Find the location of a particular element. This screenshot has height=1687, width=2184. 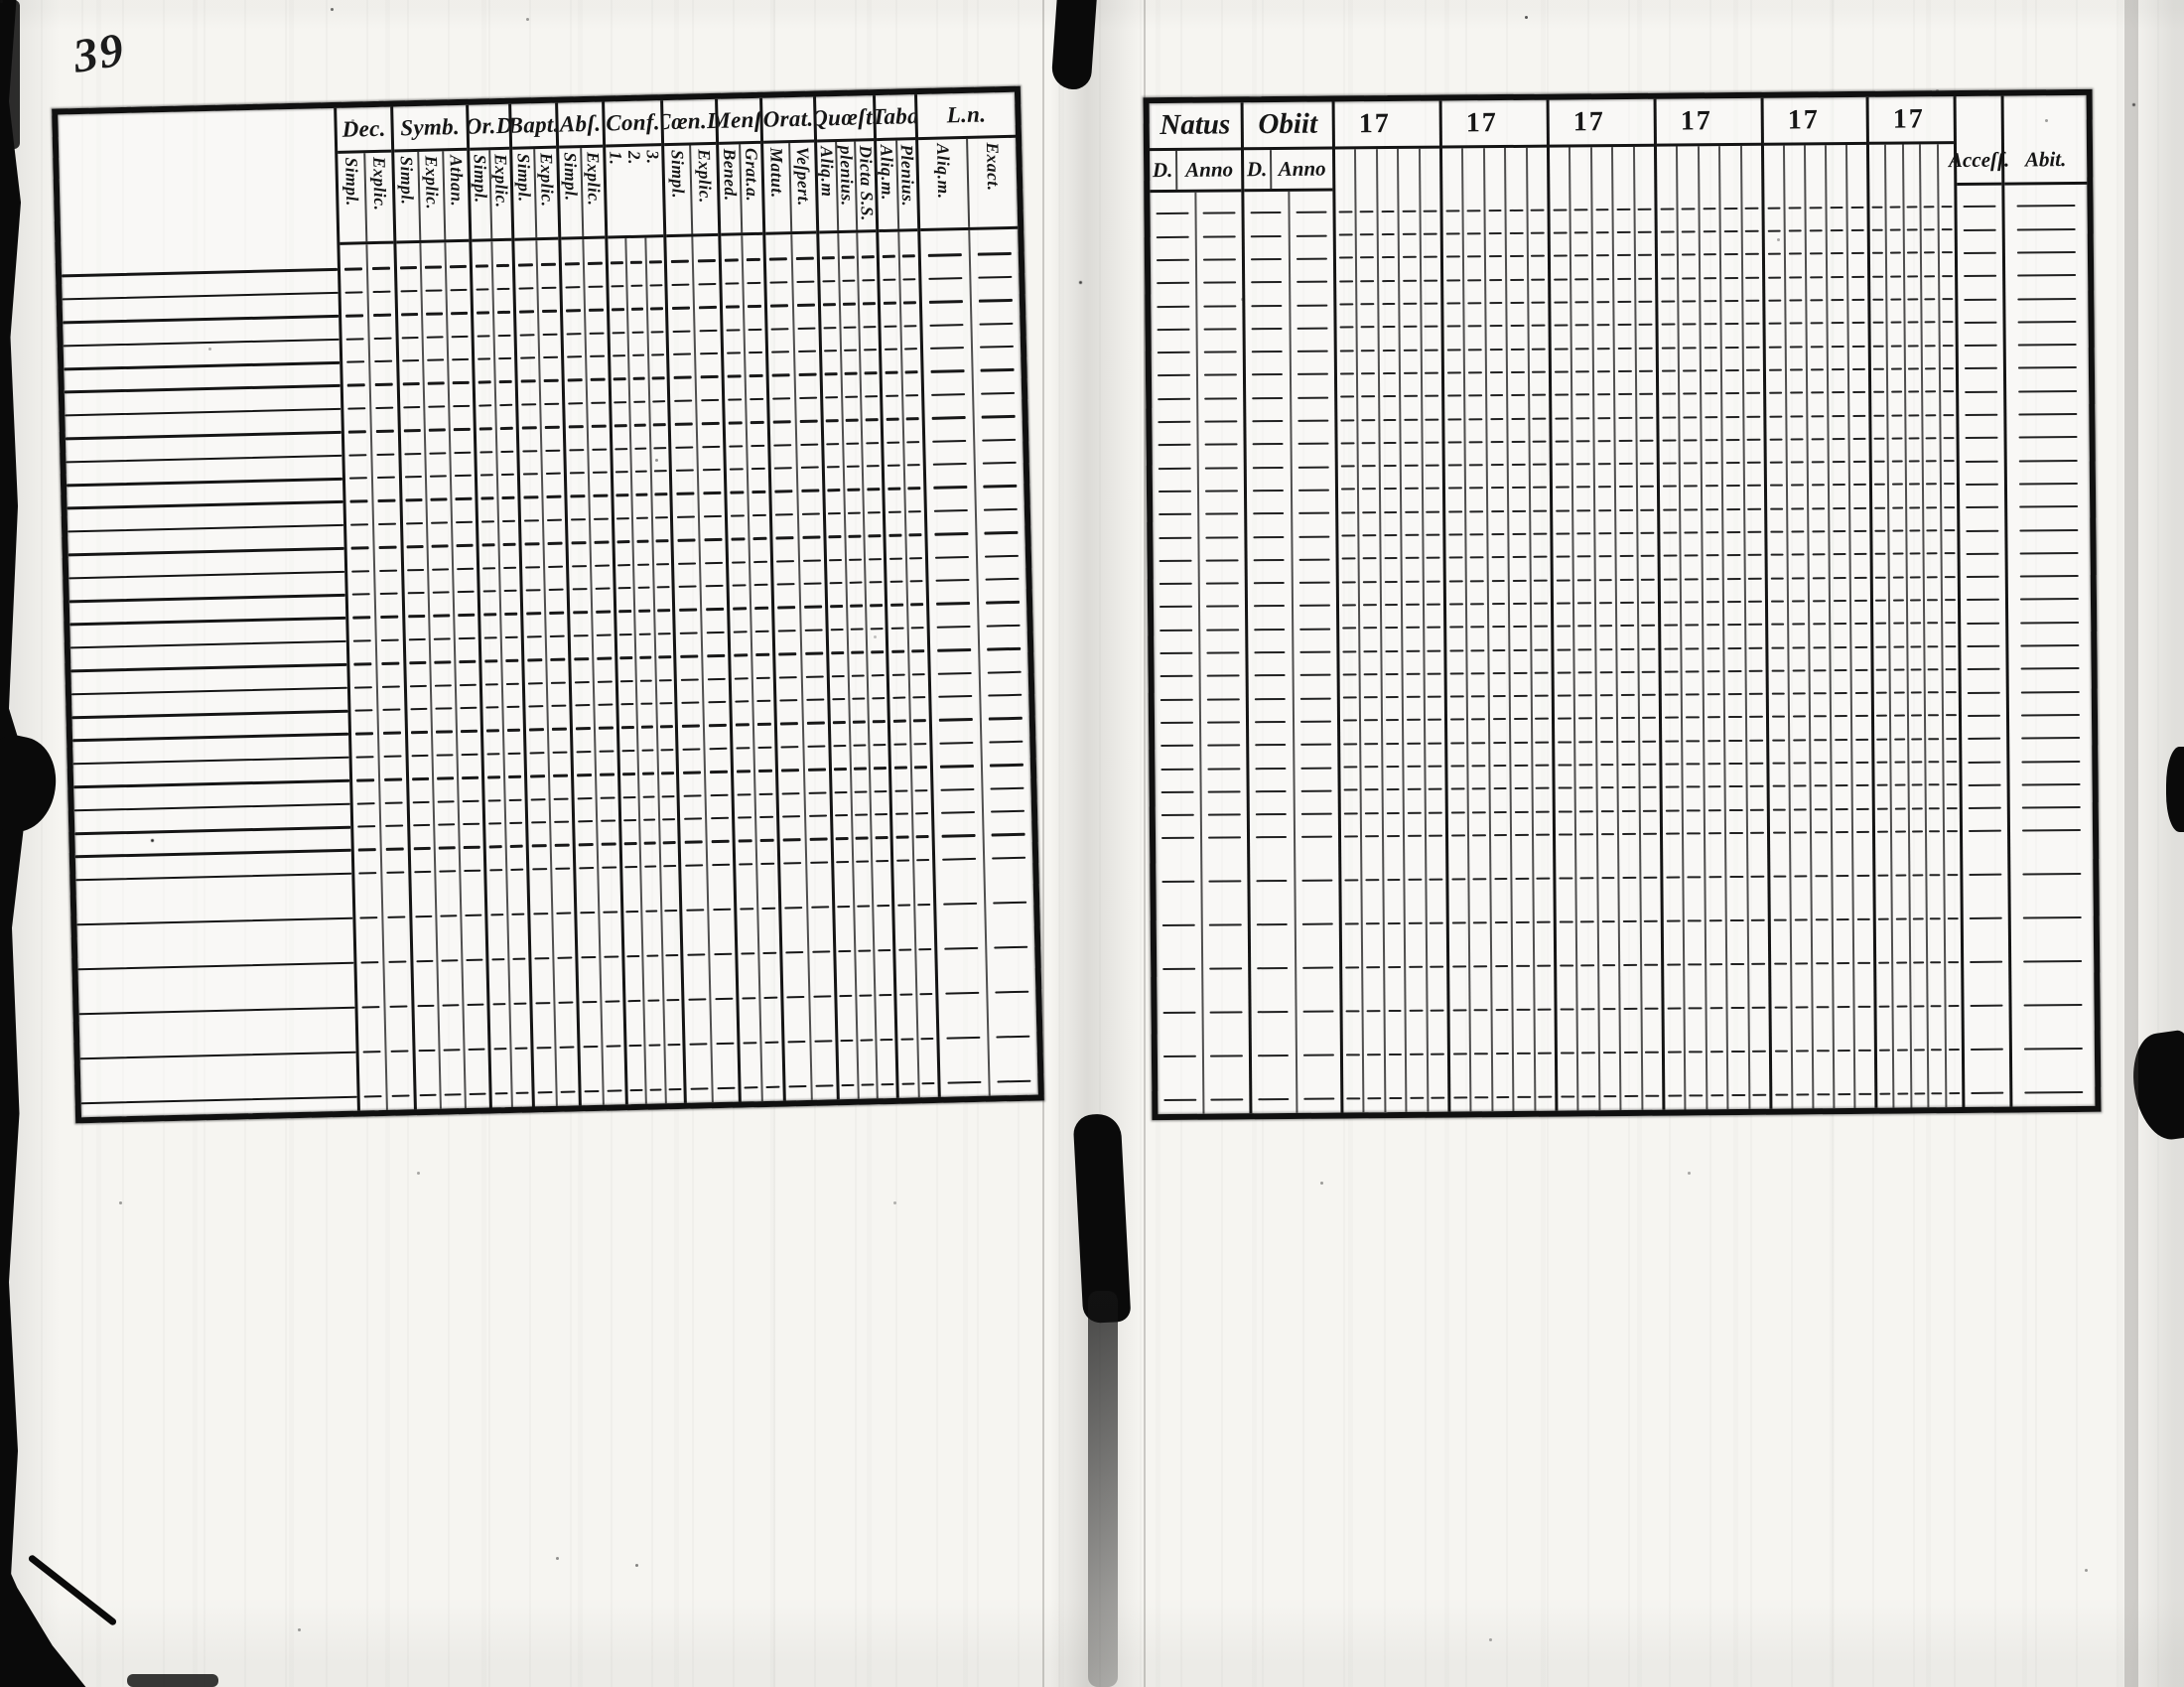

subheader-label: Plenius. is located at coordinates (907, 176).